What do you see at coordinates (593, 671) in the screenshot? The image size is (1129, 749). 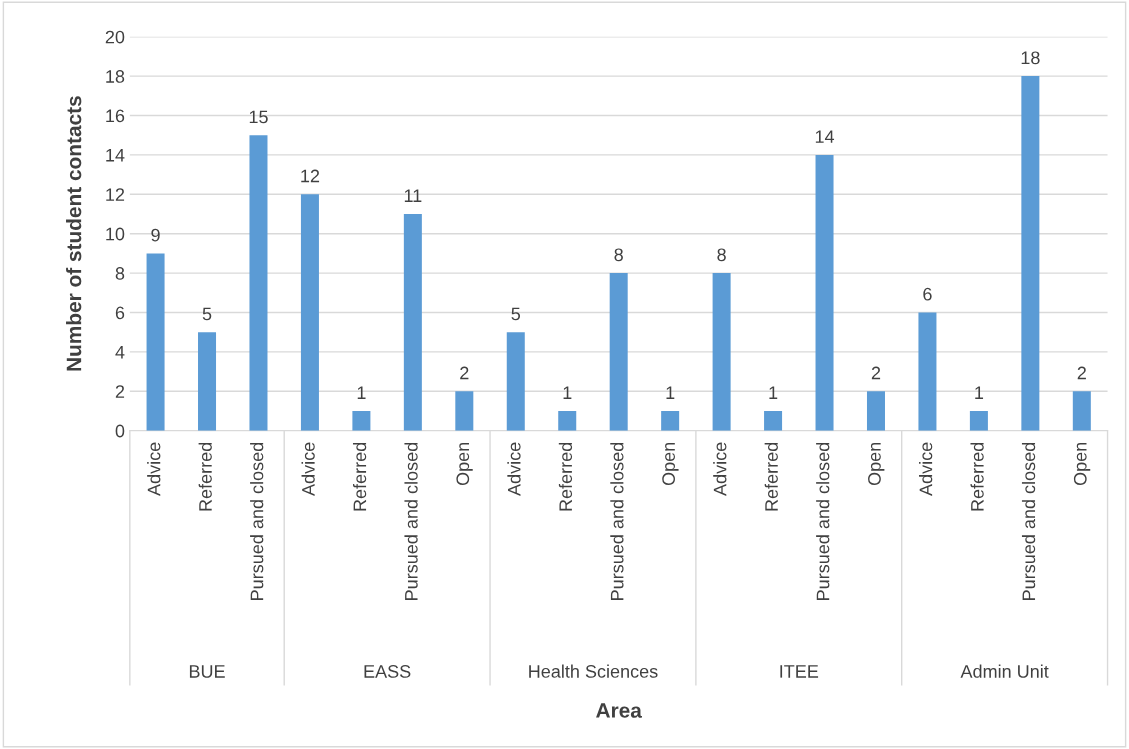 I see `text: Health Sciences` at bounding box center [593, 671].